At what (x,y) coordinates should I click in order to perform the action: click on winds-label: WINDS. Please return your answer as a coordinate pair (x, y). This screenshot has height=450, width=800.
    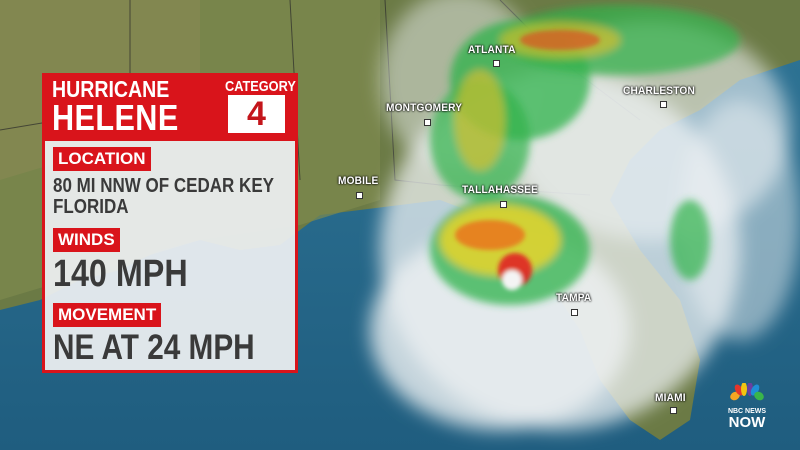
    Looking at the image, I should click on (86, 240).